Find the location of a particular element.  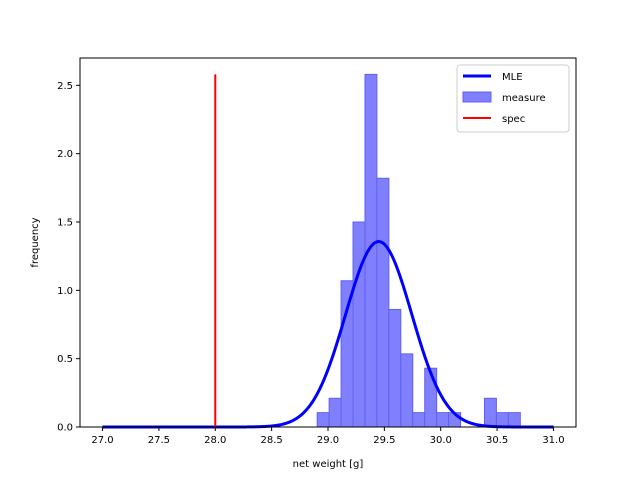

legend-swatch-measure is located at coordinates (477, 97).